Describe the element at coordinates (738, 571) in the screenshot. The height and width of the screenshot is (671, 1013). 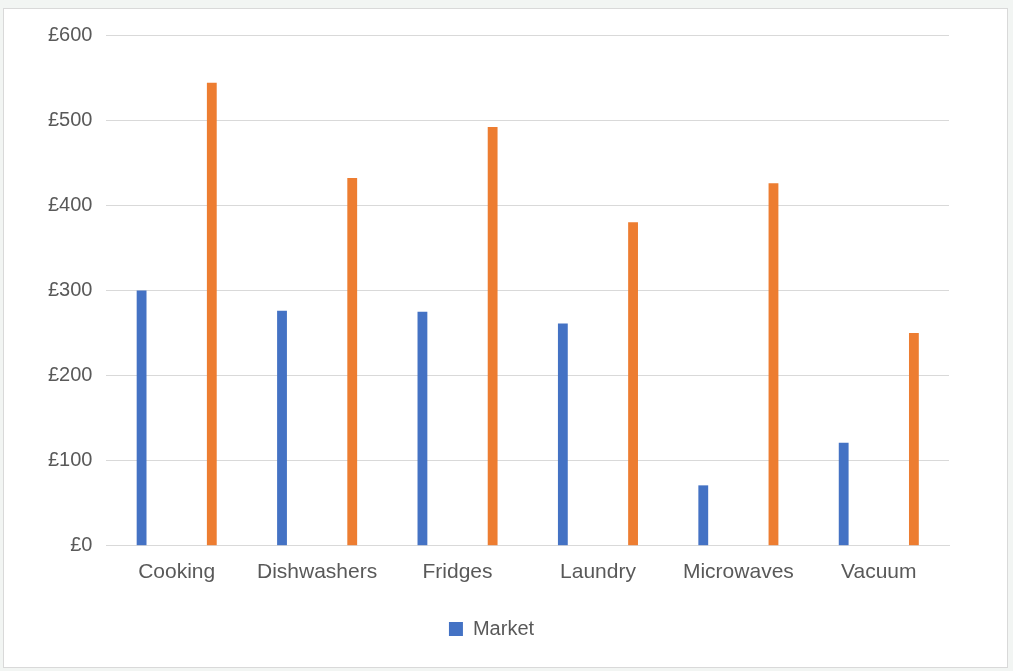
I see `x-tick-label: Microwaves` at that location.